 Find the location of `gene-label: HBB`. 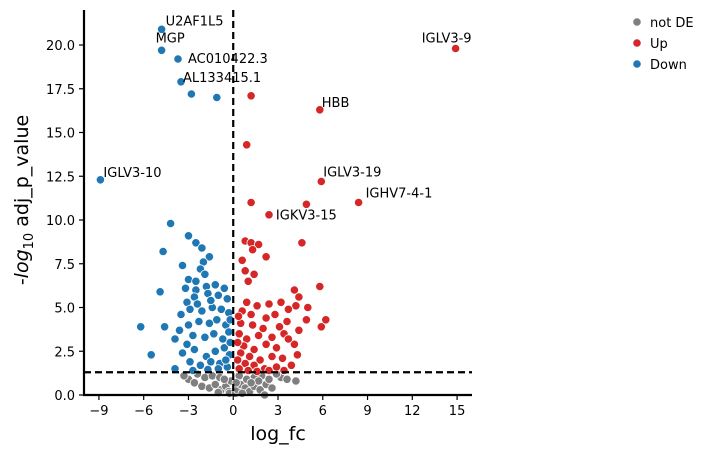

gene-label: HBB is located at coordinates (336, 103).